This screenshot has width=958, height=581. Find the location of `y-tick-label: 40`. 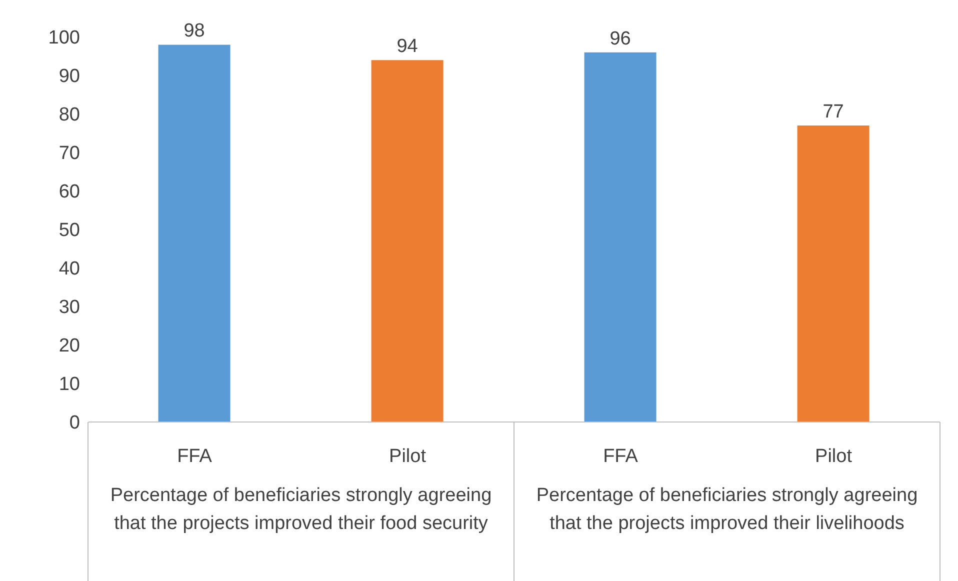

y-tick-label: 40 is located at coordinates (69, 269).